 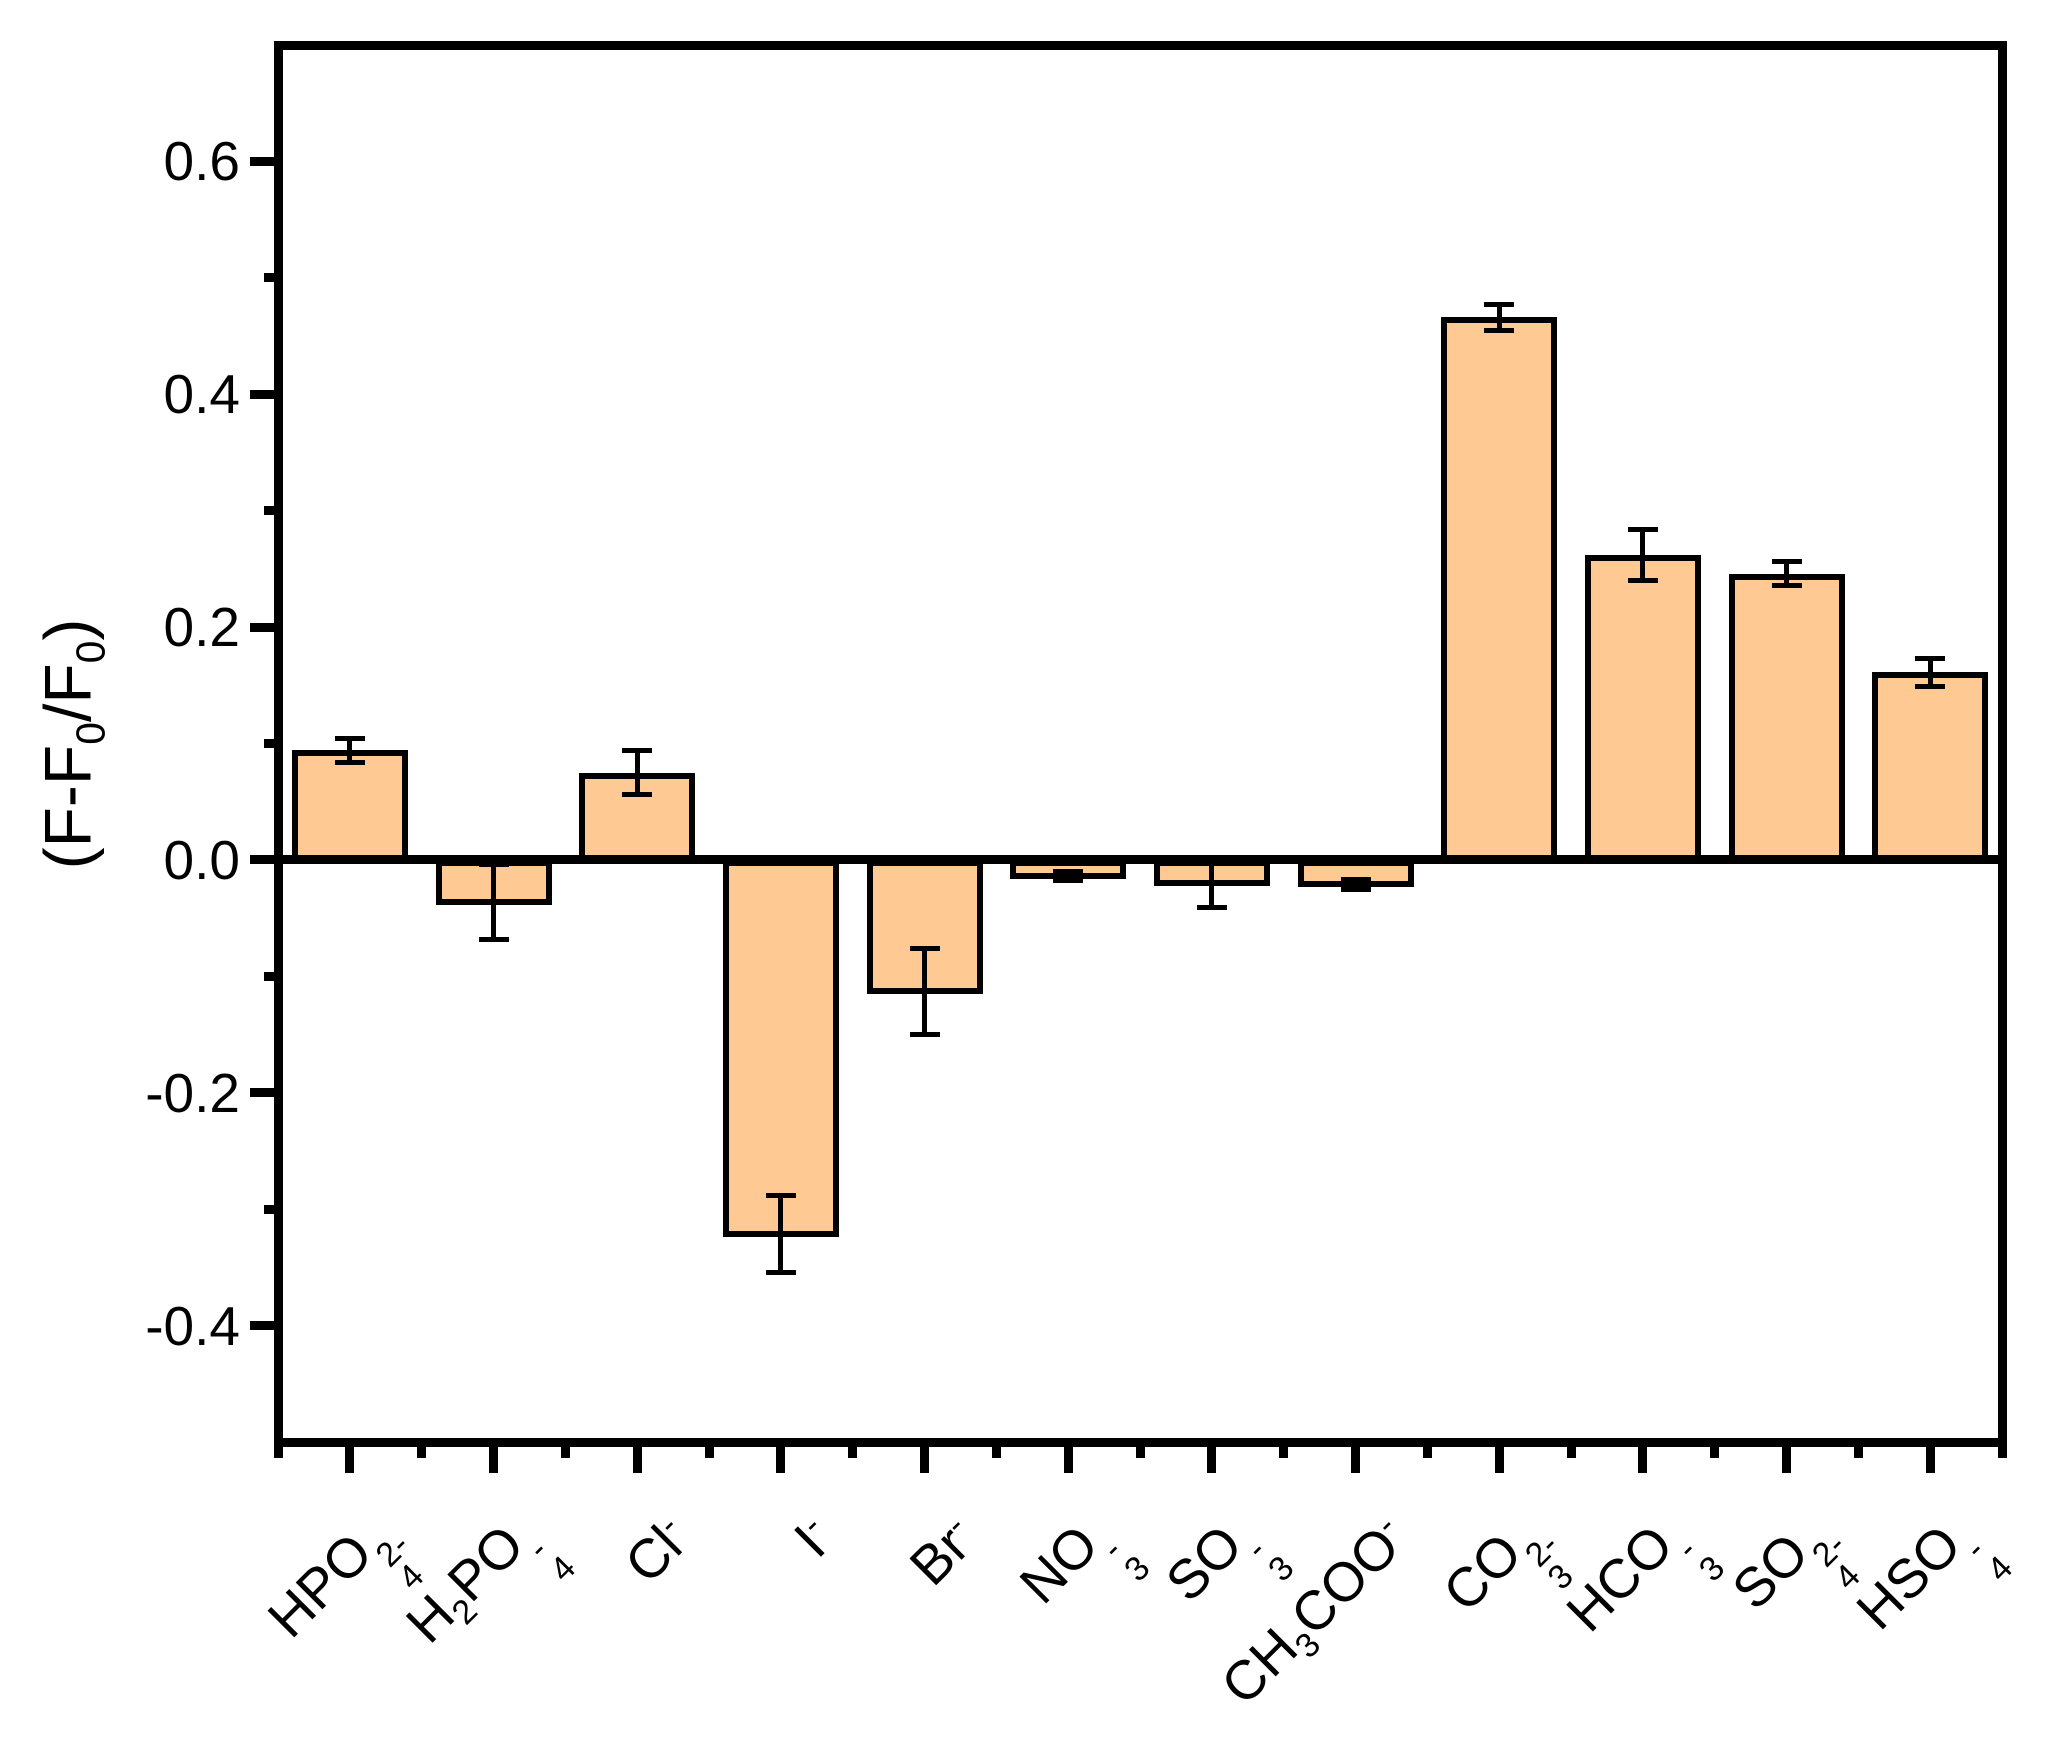 What do you see at coordinates (1643, 1578) in the screenshot?
I see `x-tick-label-hco3: HCO -3` at bounding box center [1643, 1578].